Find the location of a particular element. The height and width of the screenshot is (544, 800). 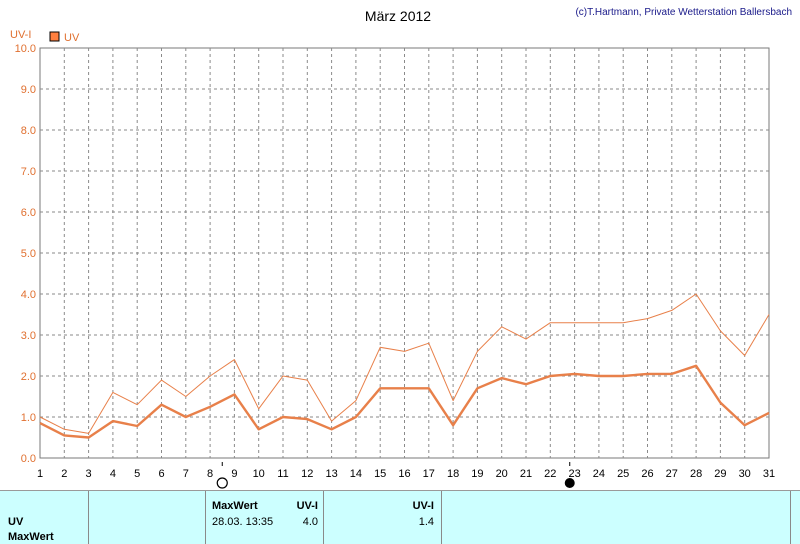

max-date: 28.03. 13:35 is located at coordinates (243, 522).